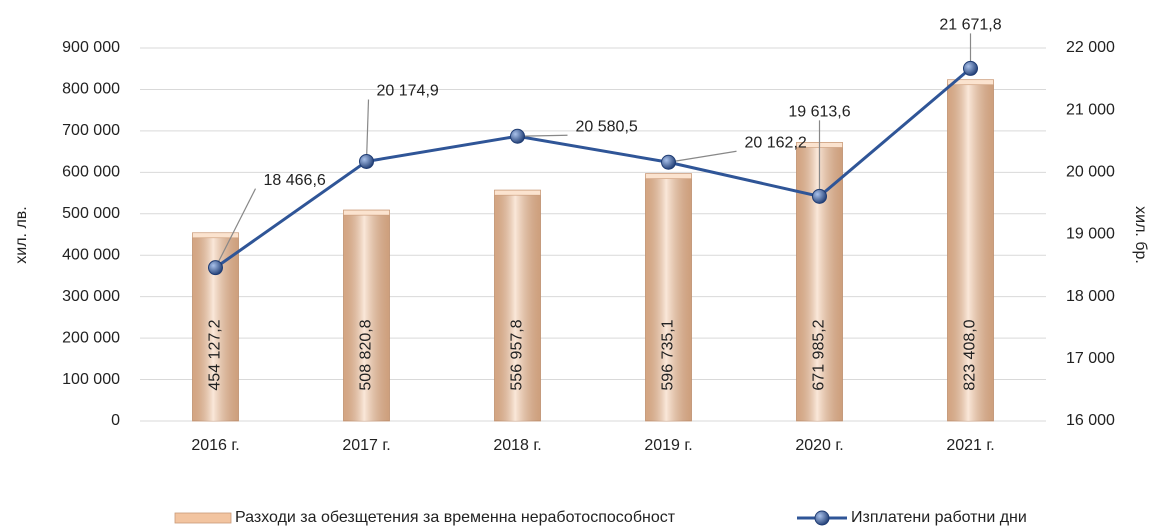 This screenshot has height=531, width=1162. I want to click on y2-axis-label: хил. бр., so click(1140, 235).